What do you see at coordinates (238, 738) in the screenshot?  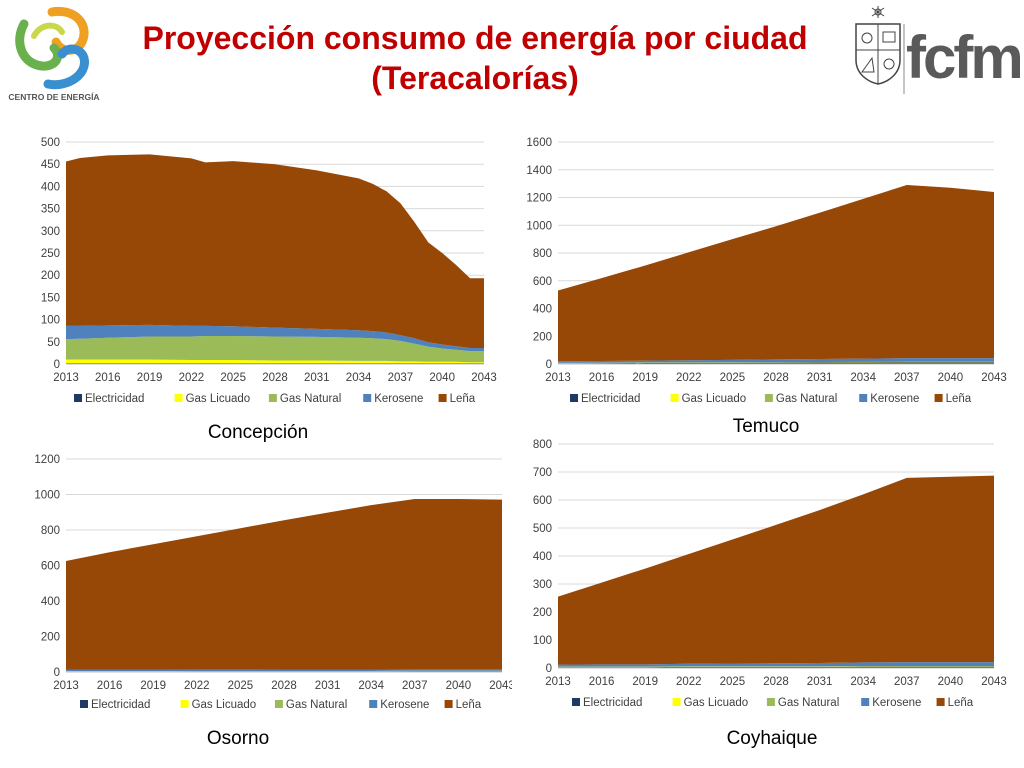 I see `city-label-osorno: Osorno` at bounding box center [238, 738].